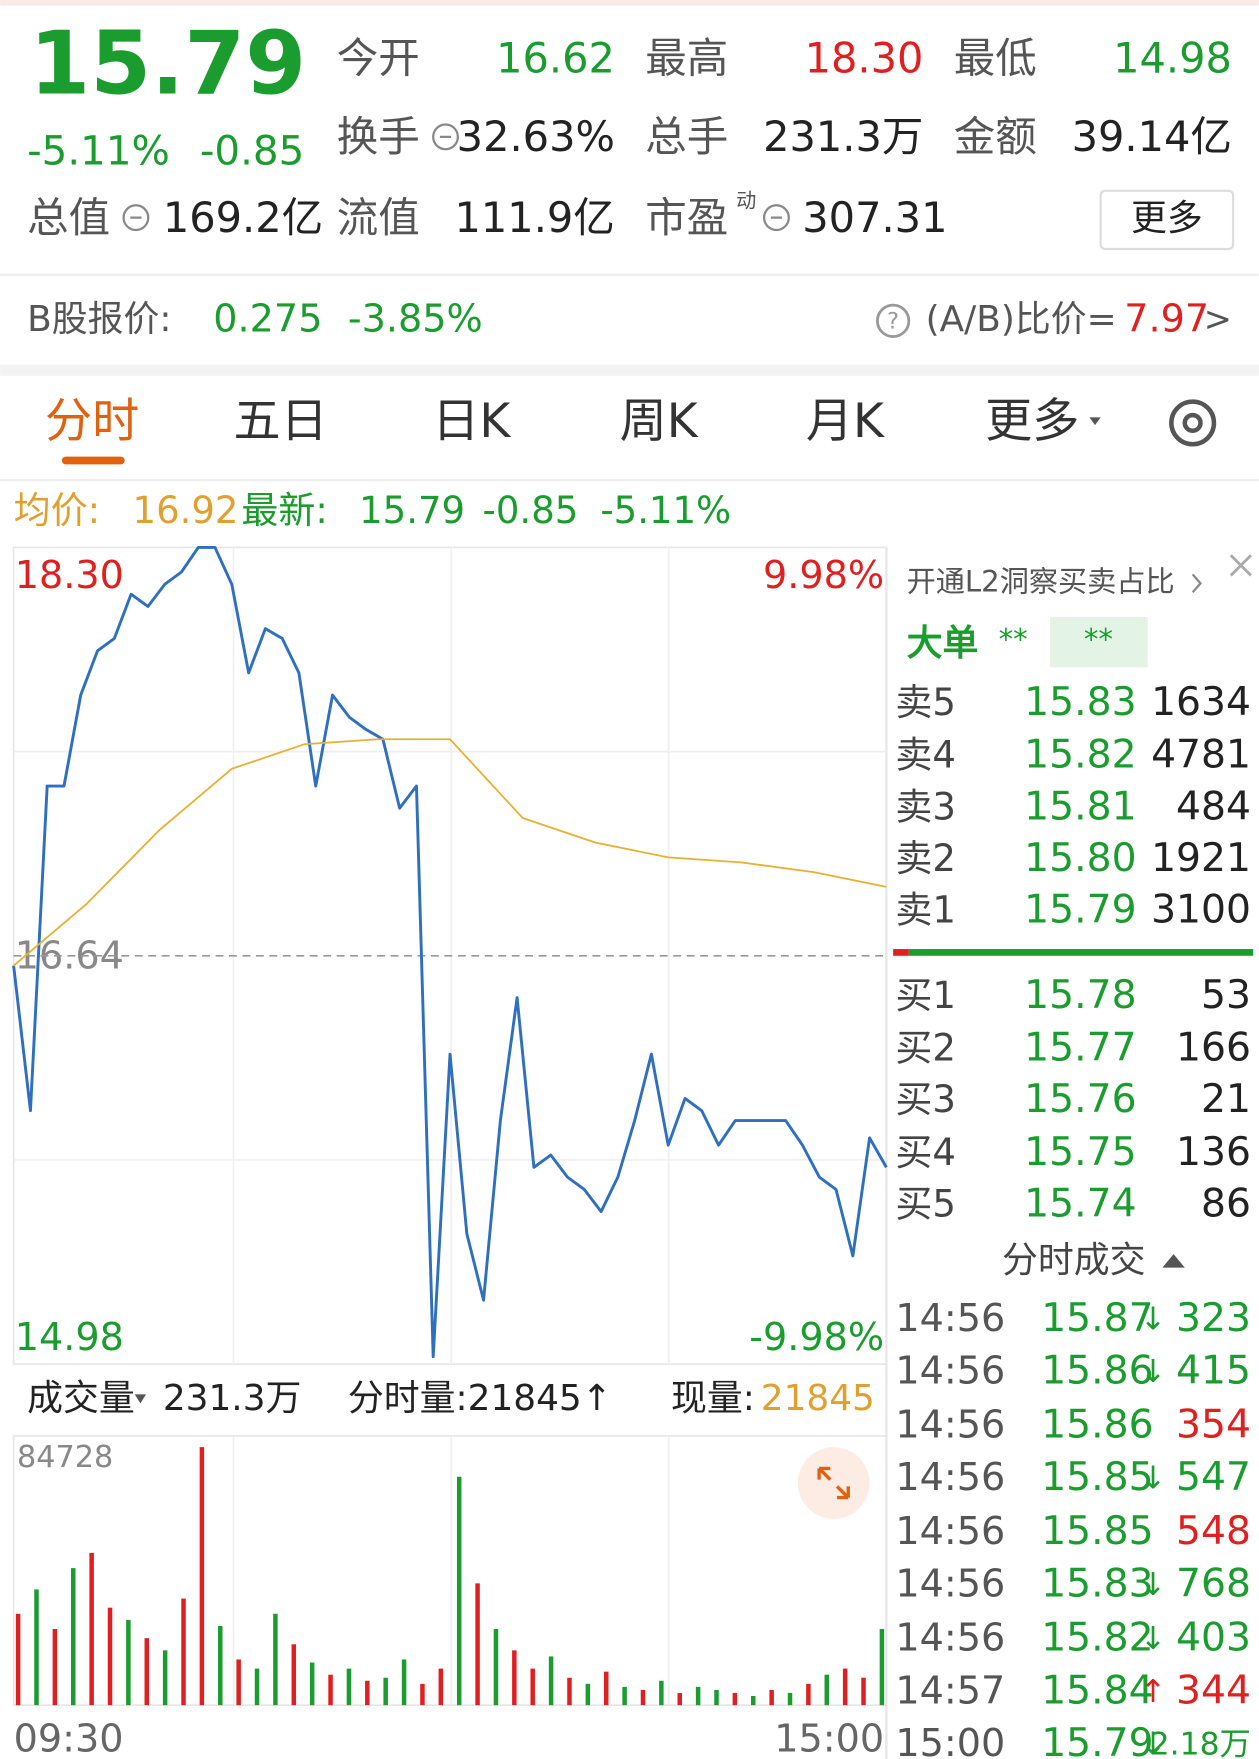 The height and width of the screenshot is (1759, 1259). I want to click on settings-icon, so click(1193, 423).